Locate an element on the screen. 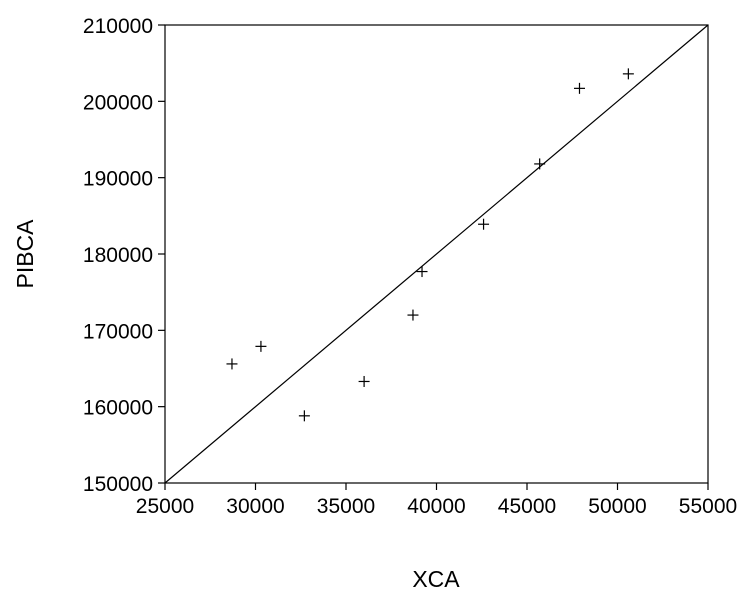 The width and height of the screenshot is (737, 591). x-tick-label: 50000 is located at coordinates (617, 506).